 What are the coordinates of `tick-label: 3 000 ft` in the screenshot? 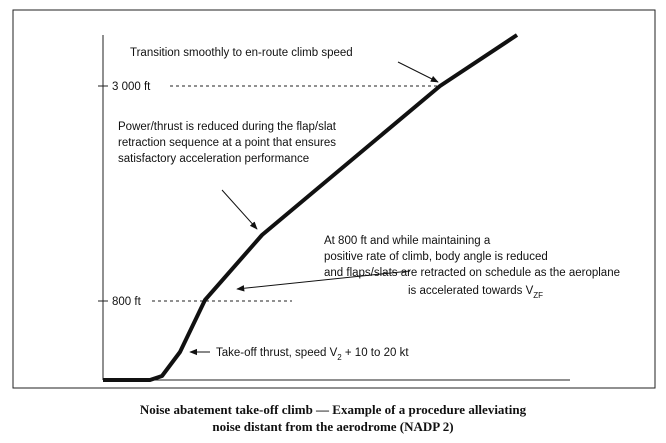 It's located at (131, 87).